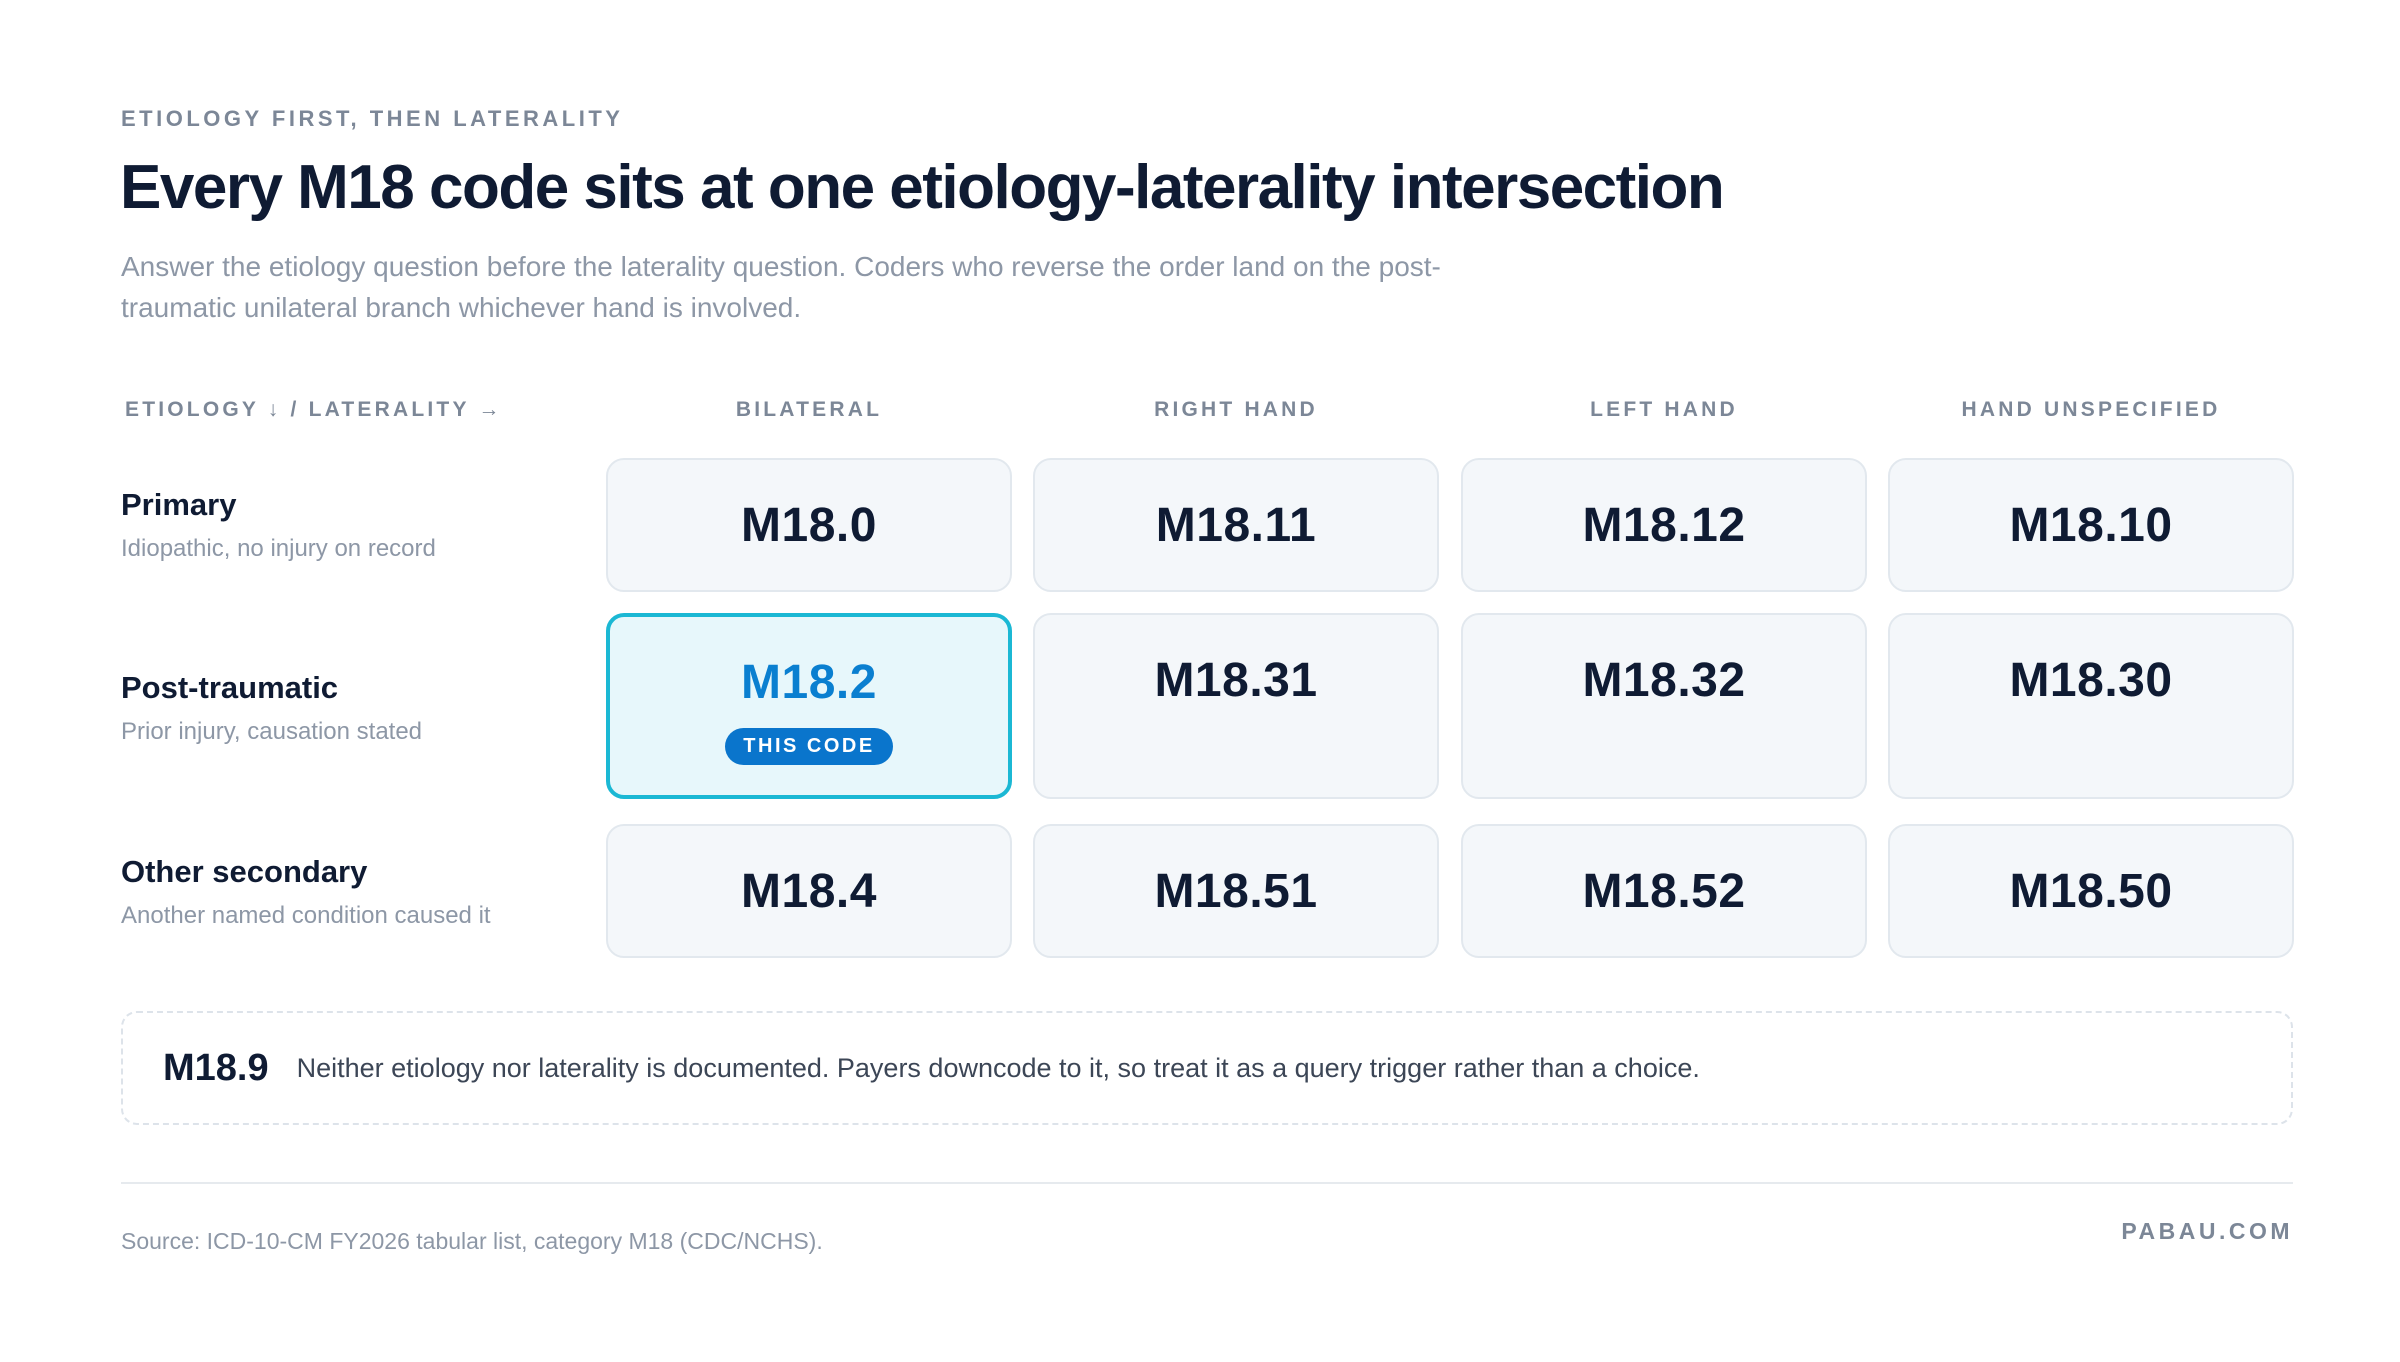 The width and height of the screenshot is (2400, 1362). Describe the element at coordinates (306, 915) in the screenshot. I see `row-description: Another named condition caused it` at that location.